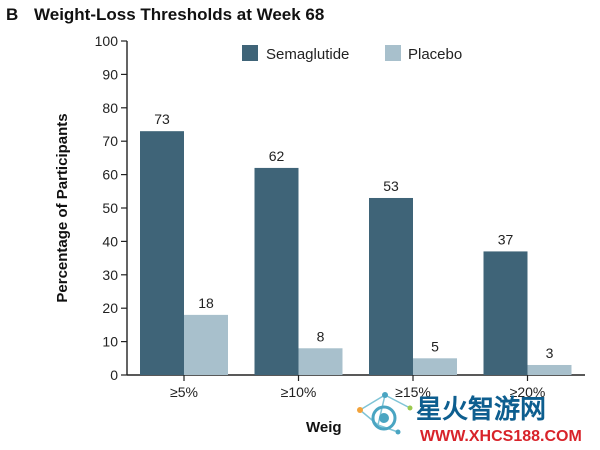 This screenshot has width=600, height=450. I want to click on y-axis: 0 10 20 30 40 50 60 70 80 90 100, so click(111, 208).